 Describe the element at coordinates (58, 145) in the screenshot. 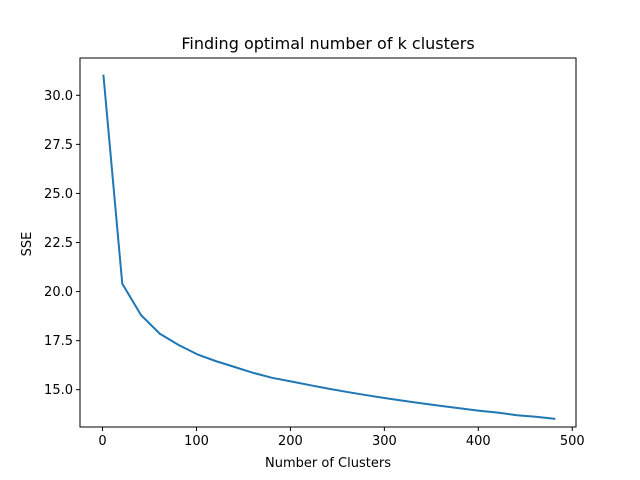

I see `y-tick-label: 27.5` at that location.